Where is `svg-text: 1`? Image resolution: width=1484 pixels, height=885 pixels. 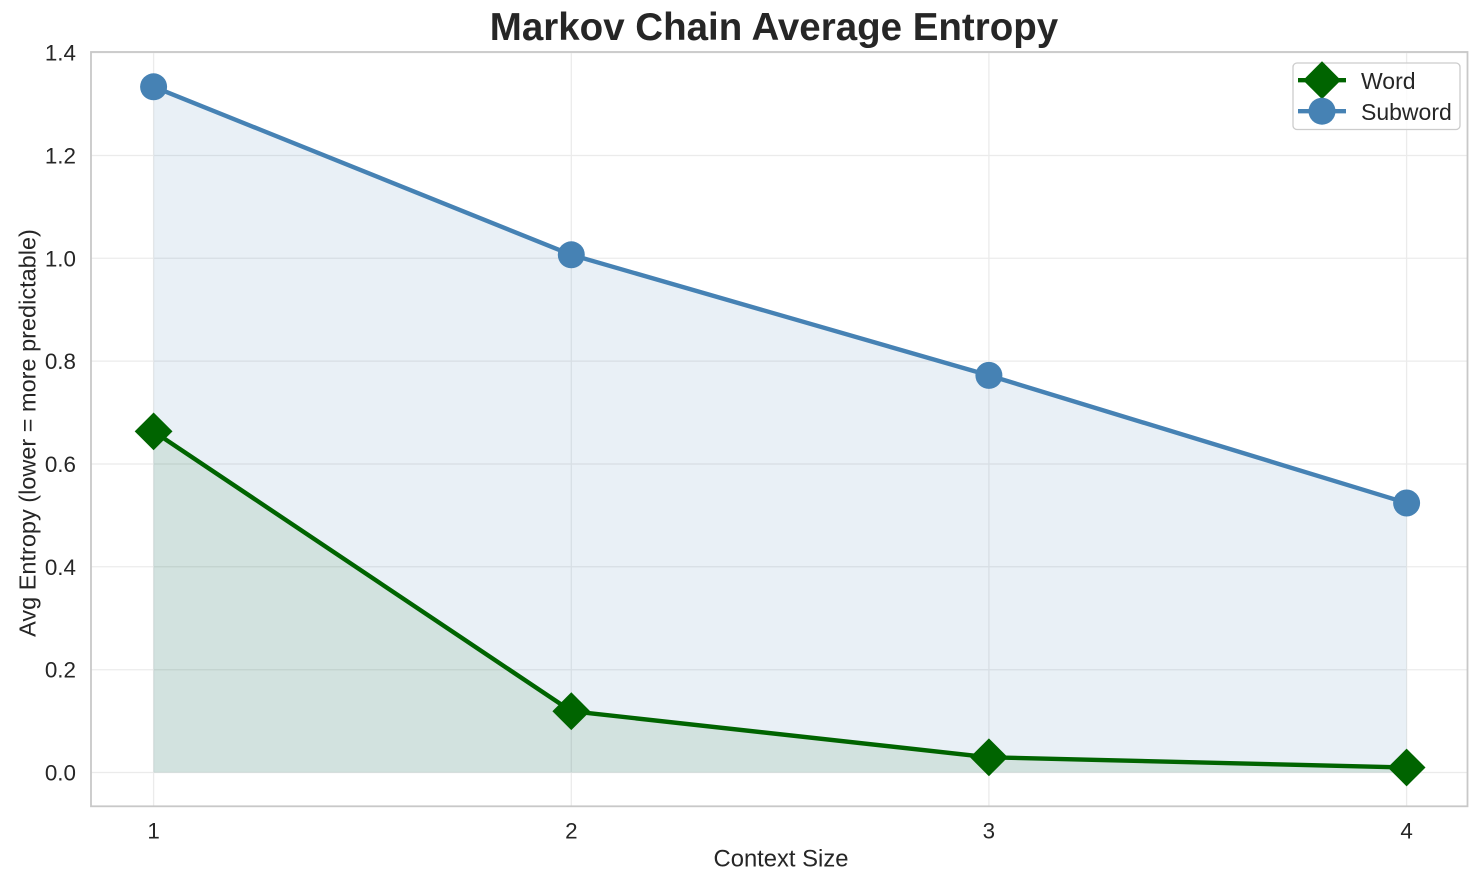
svg-text: 1 is located at coordinates (153, 831).